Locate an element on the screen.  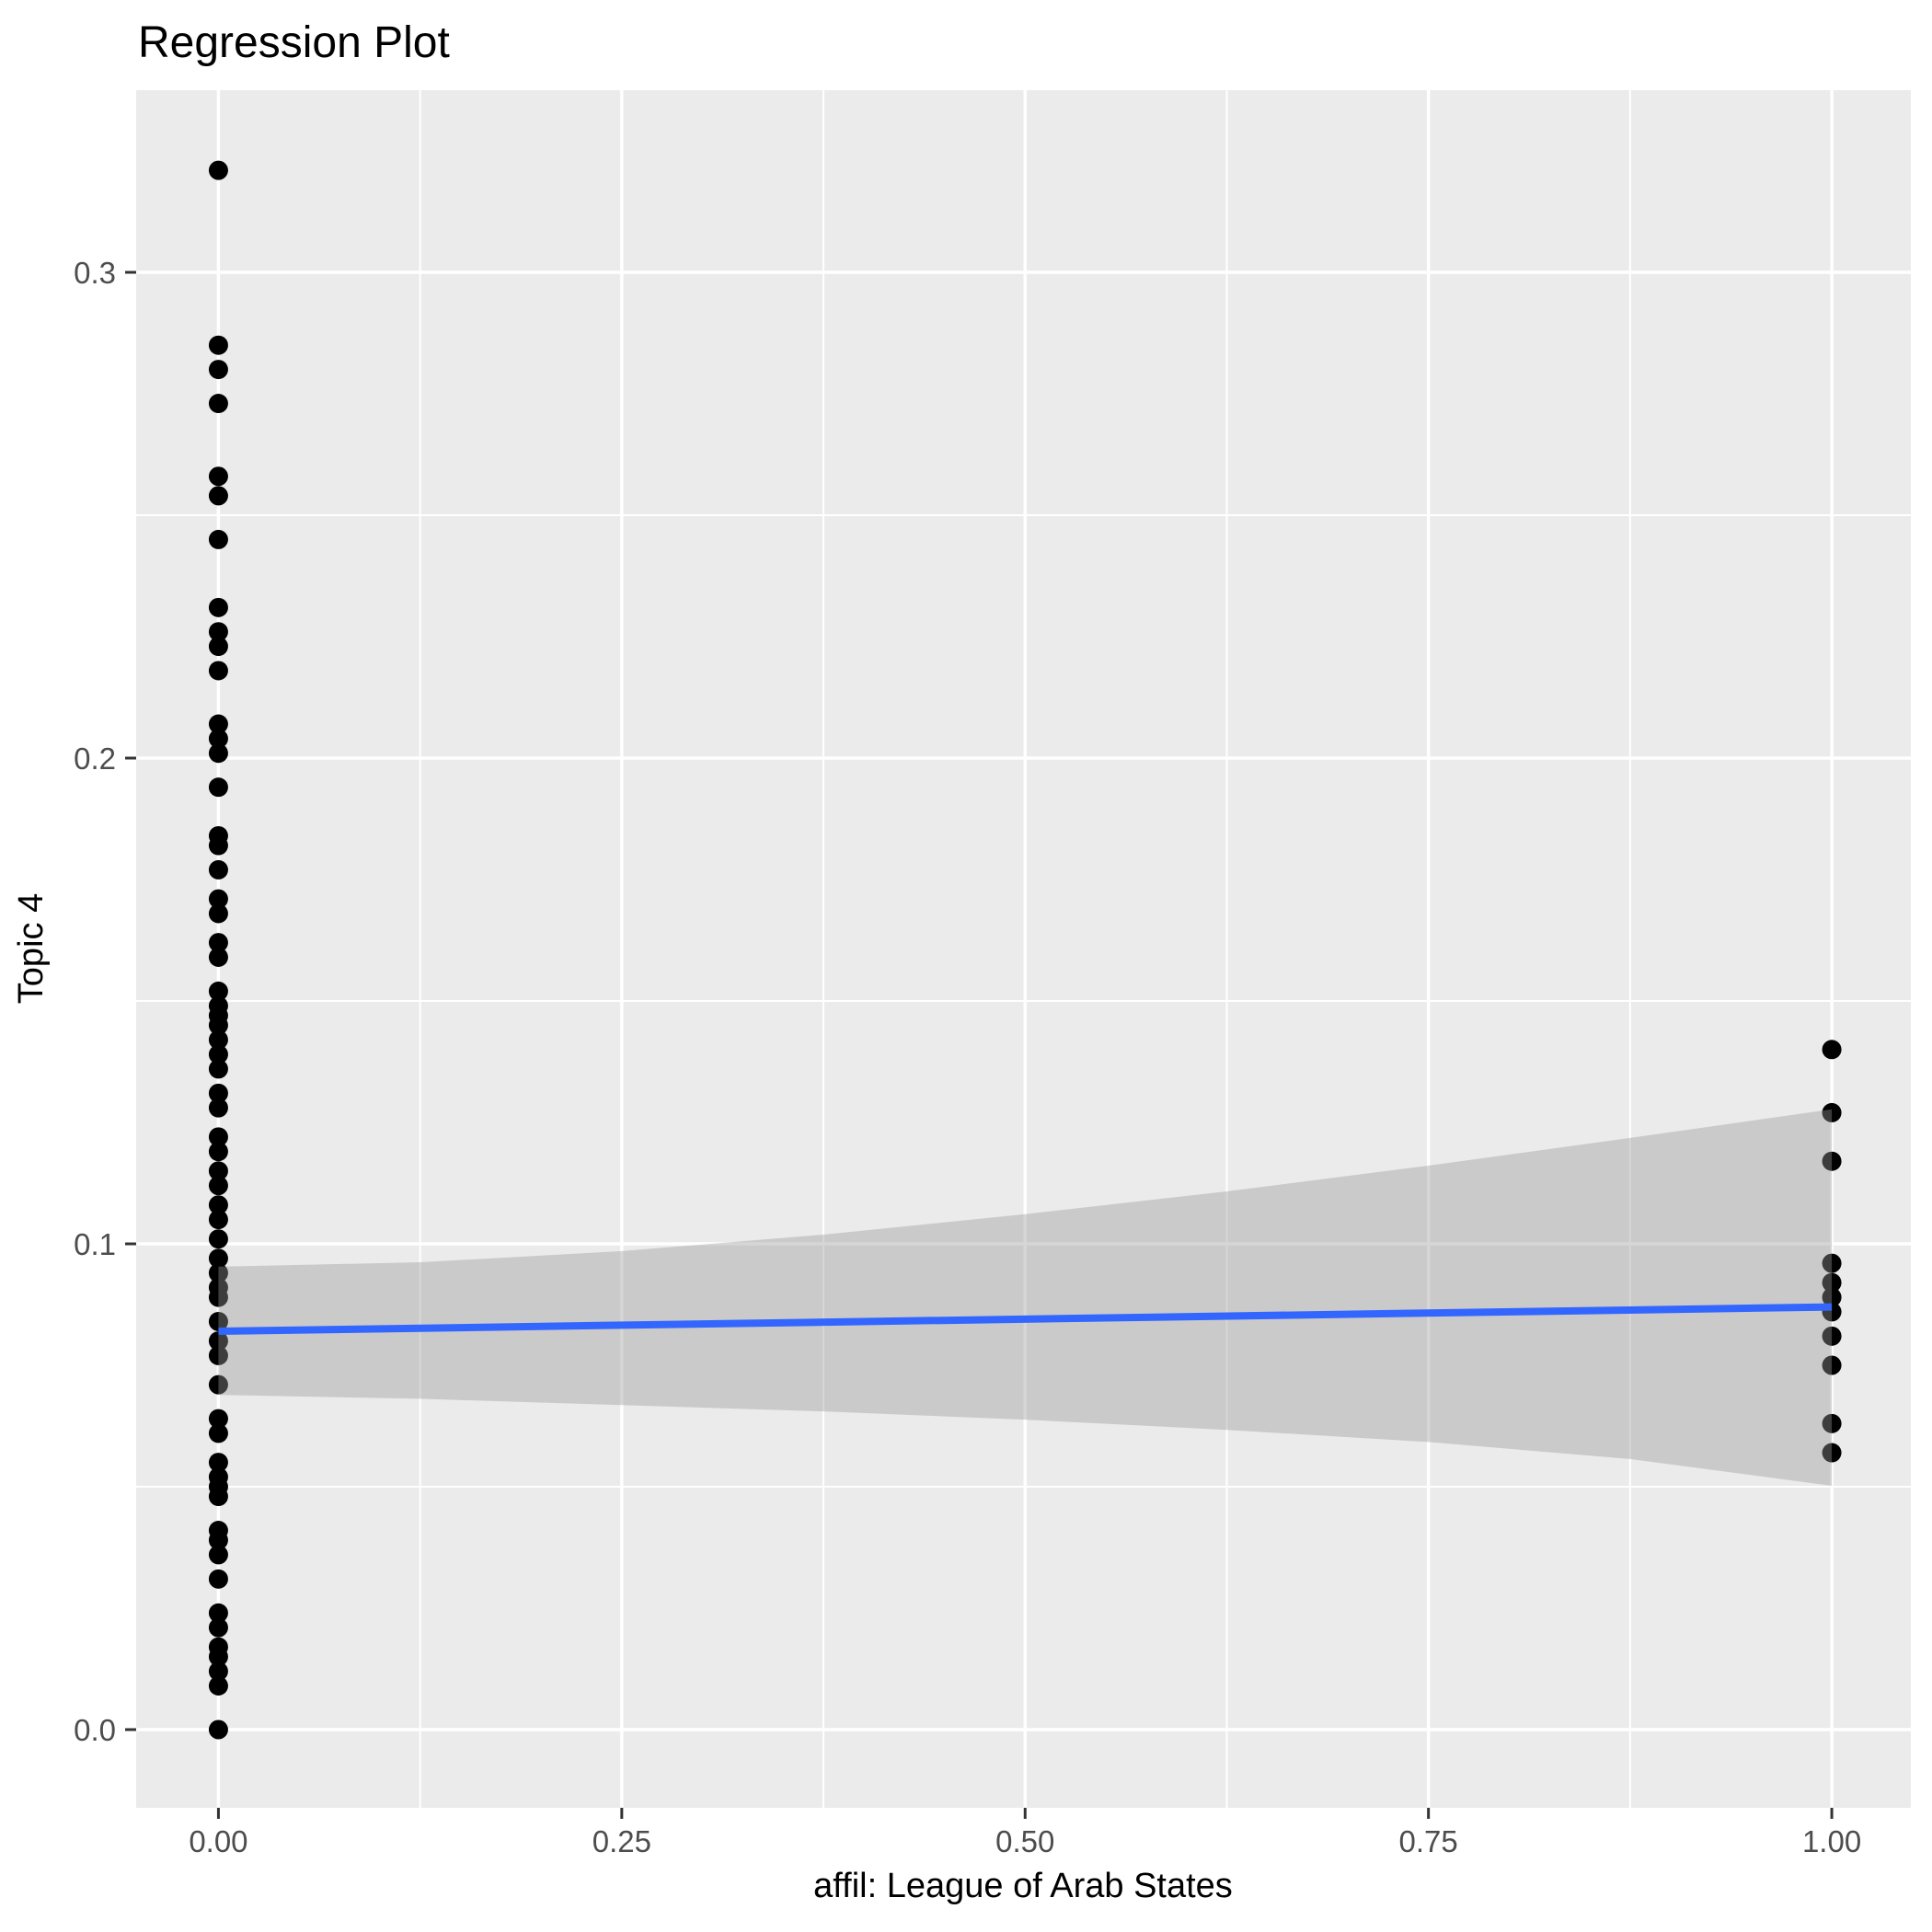
y-tick-label: 0.2 is located at coordinates (95, 759).